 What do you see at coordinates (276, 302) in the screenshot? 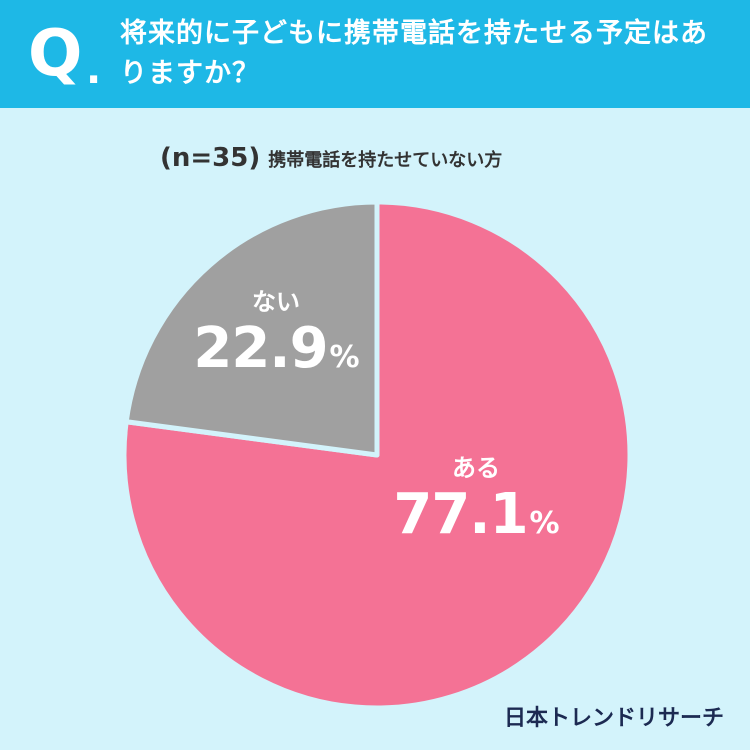
I see `slice-name-nai: ない` at bounding box center [276, 302].